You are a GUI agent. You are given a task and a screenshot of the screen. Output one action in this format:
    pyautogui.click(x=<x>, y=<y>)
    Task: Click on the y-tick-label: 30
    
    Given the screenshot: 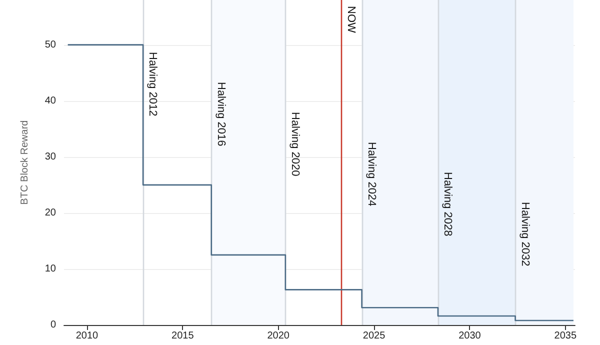 What is the action you would take?
    pyautogui.click(x=50, y=156)
    